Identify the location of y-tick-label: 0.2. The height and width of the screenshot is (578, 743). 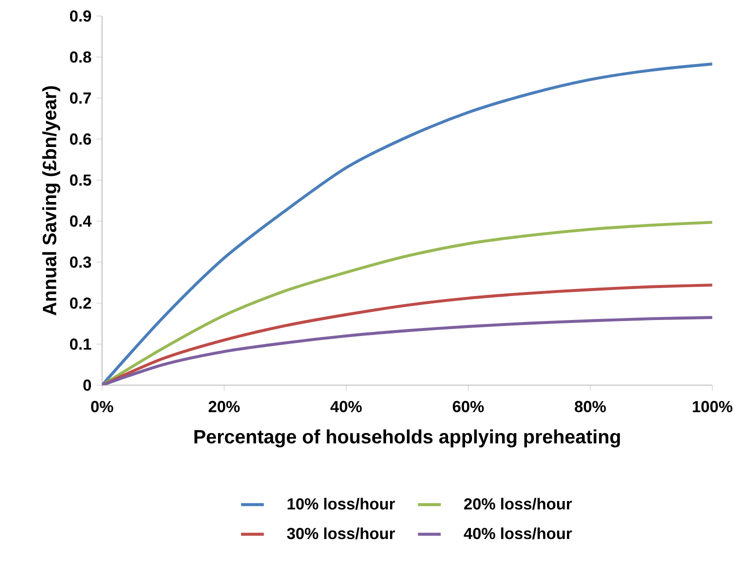
(81, 303).